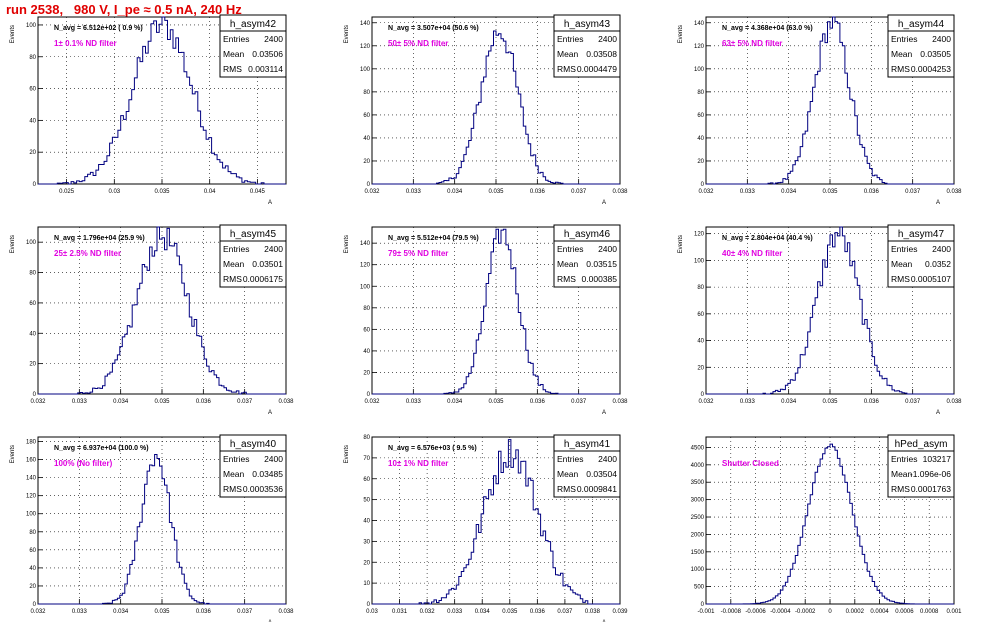  Describe the element at coordinates (700, 368) in the screenshot. I see `y-tick-label: 20` at that location.